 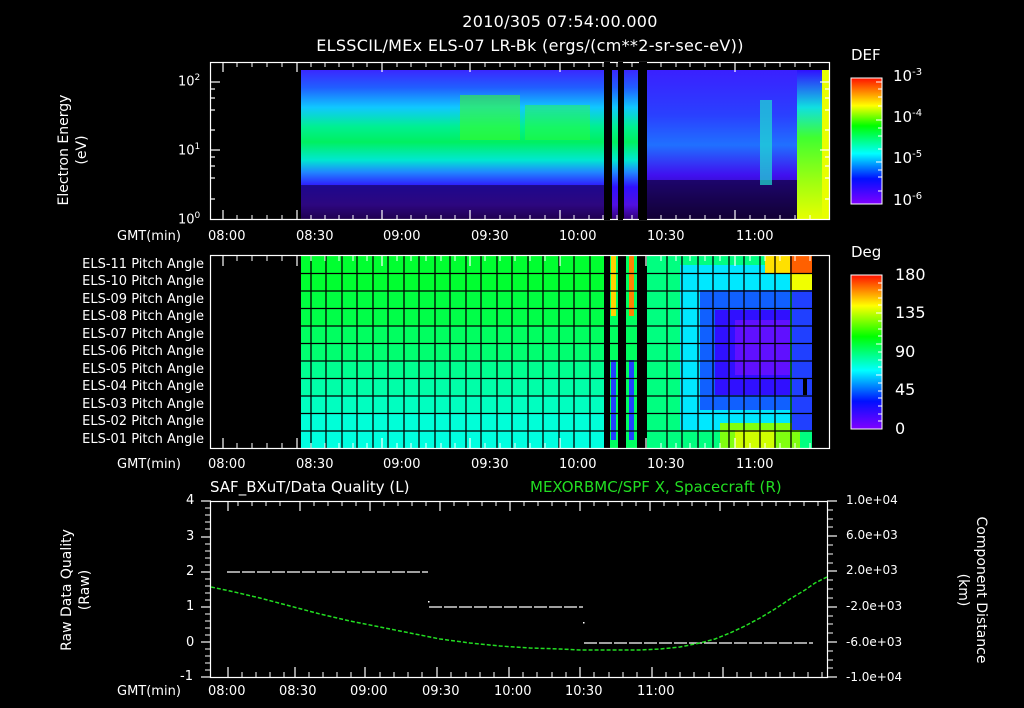 I want to click on quality-ylabel-left: Raw Data Quality (Raw), so click(x=76, y=590).